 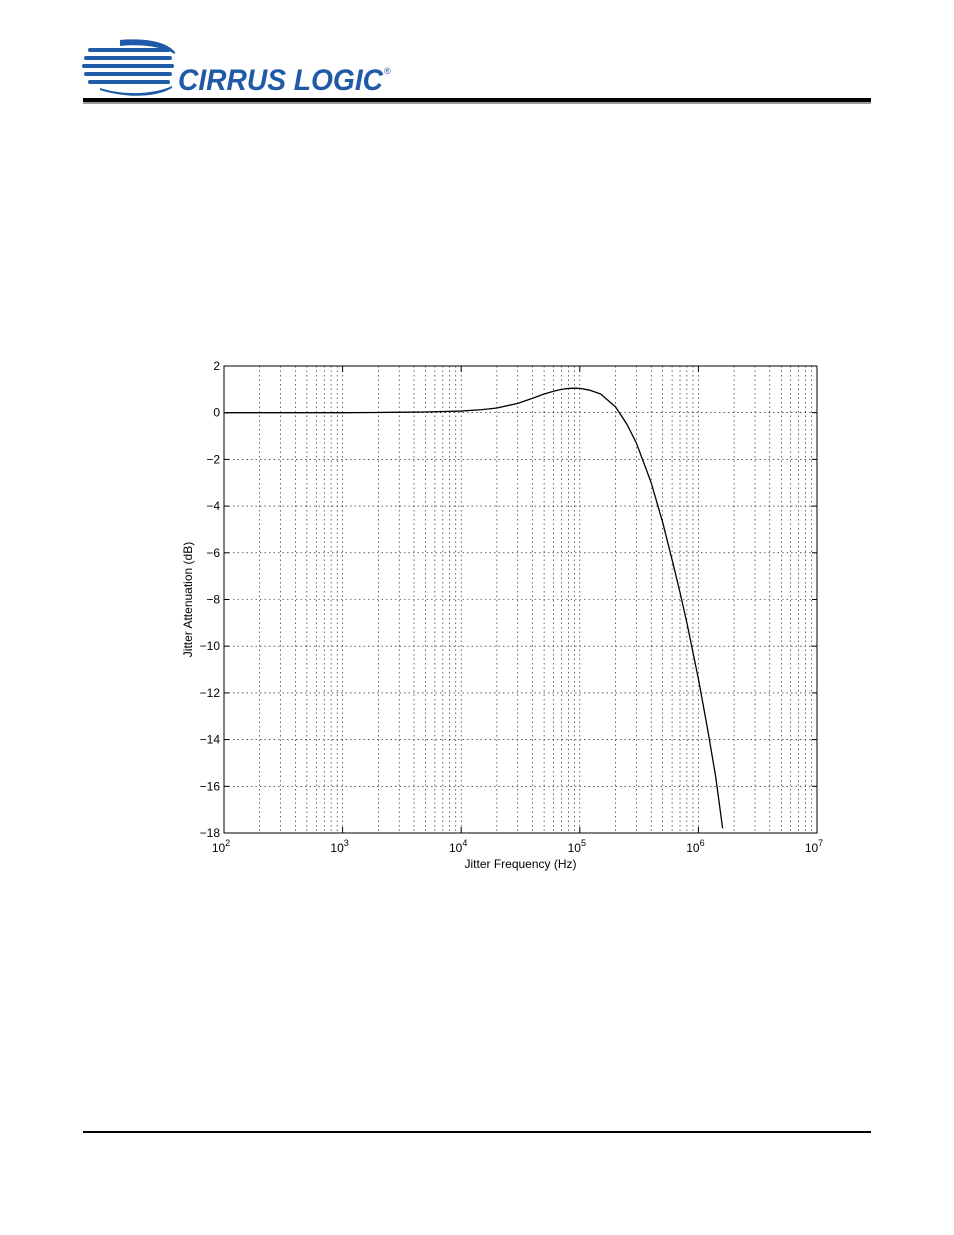 I want to click on y-tick-label: −18, so click(x=210, y=833).